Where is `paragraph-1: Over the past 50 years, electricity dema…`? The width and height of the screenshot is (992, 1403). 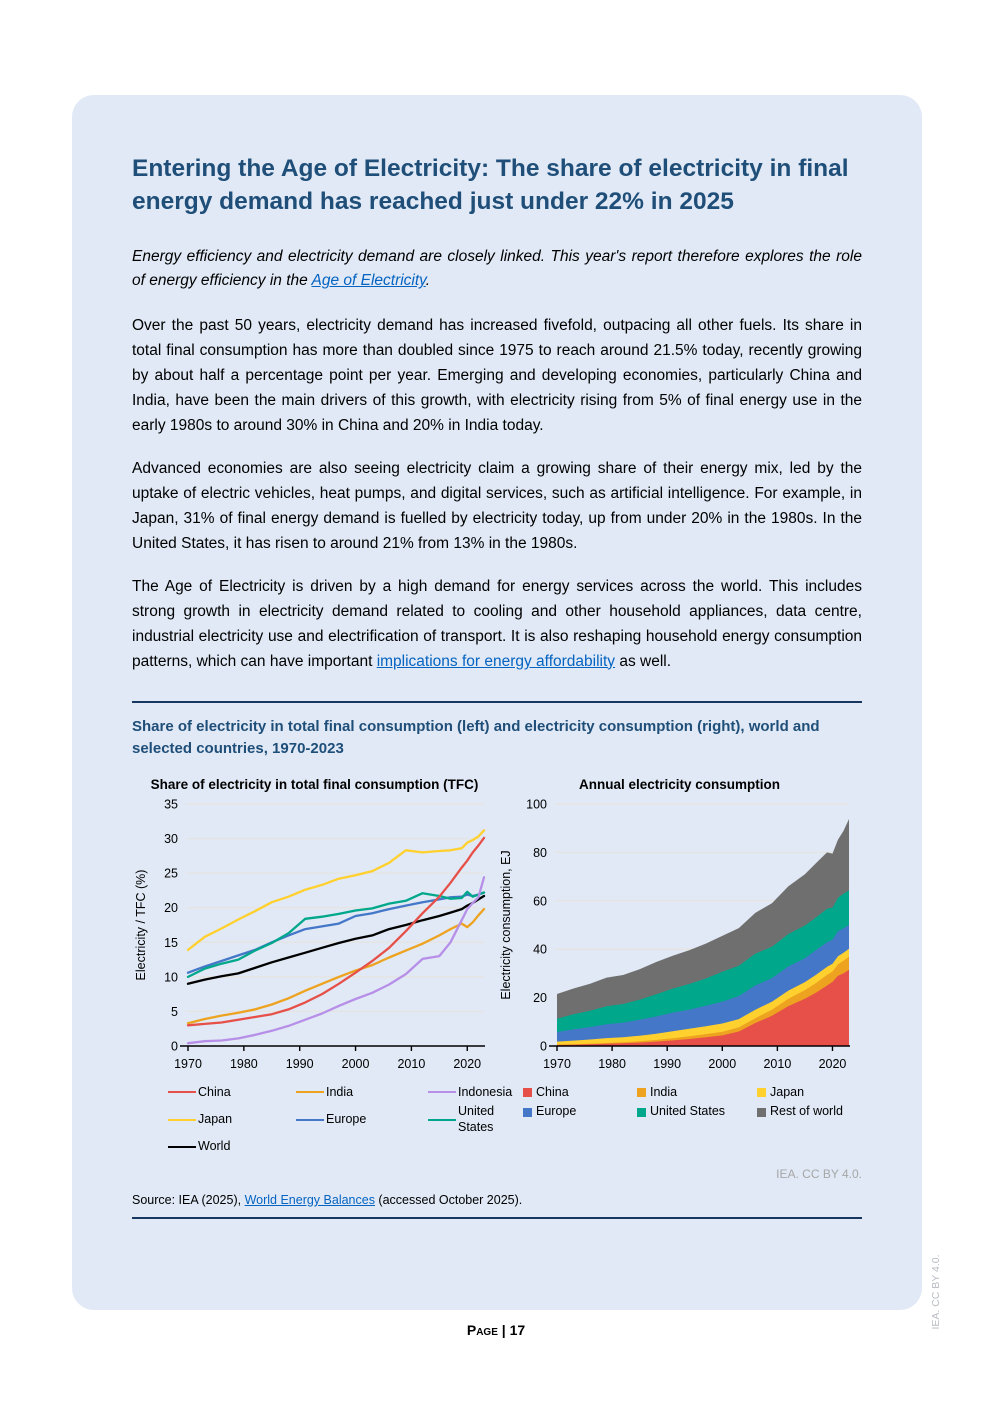 paragraph-1: Over the past 50 years, electricity dema… is located at coordinates (497, 376).